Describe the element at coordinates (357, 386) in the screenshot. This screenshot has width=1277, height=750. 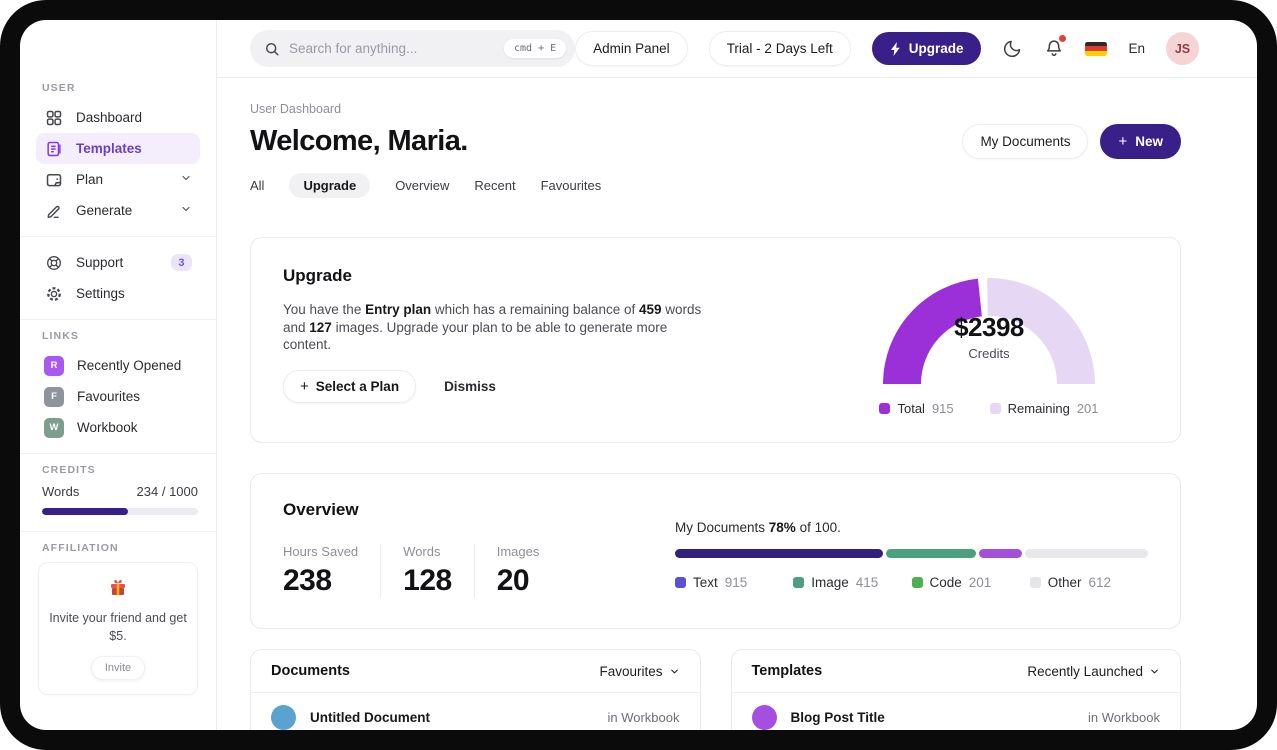
I see `select-plan-label: Select a Plan` at that location.